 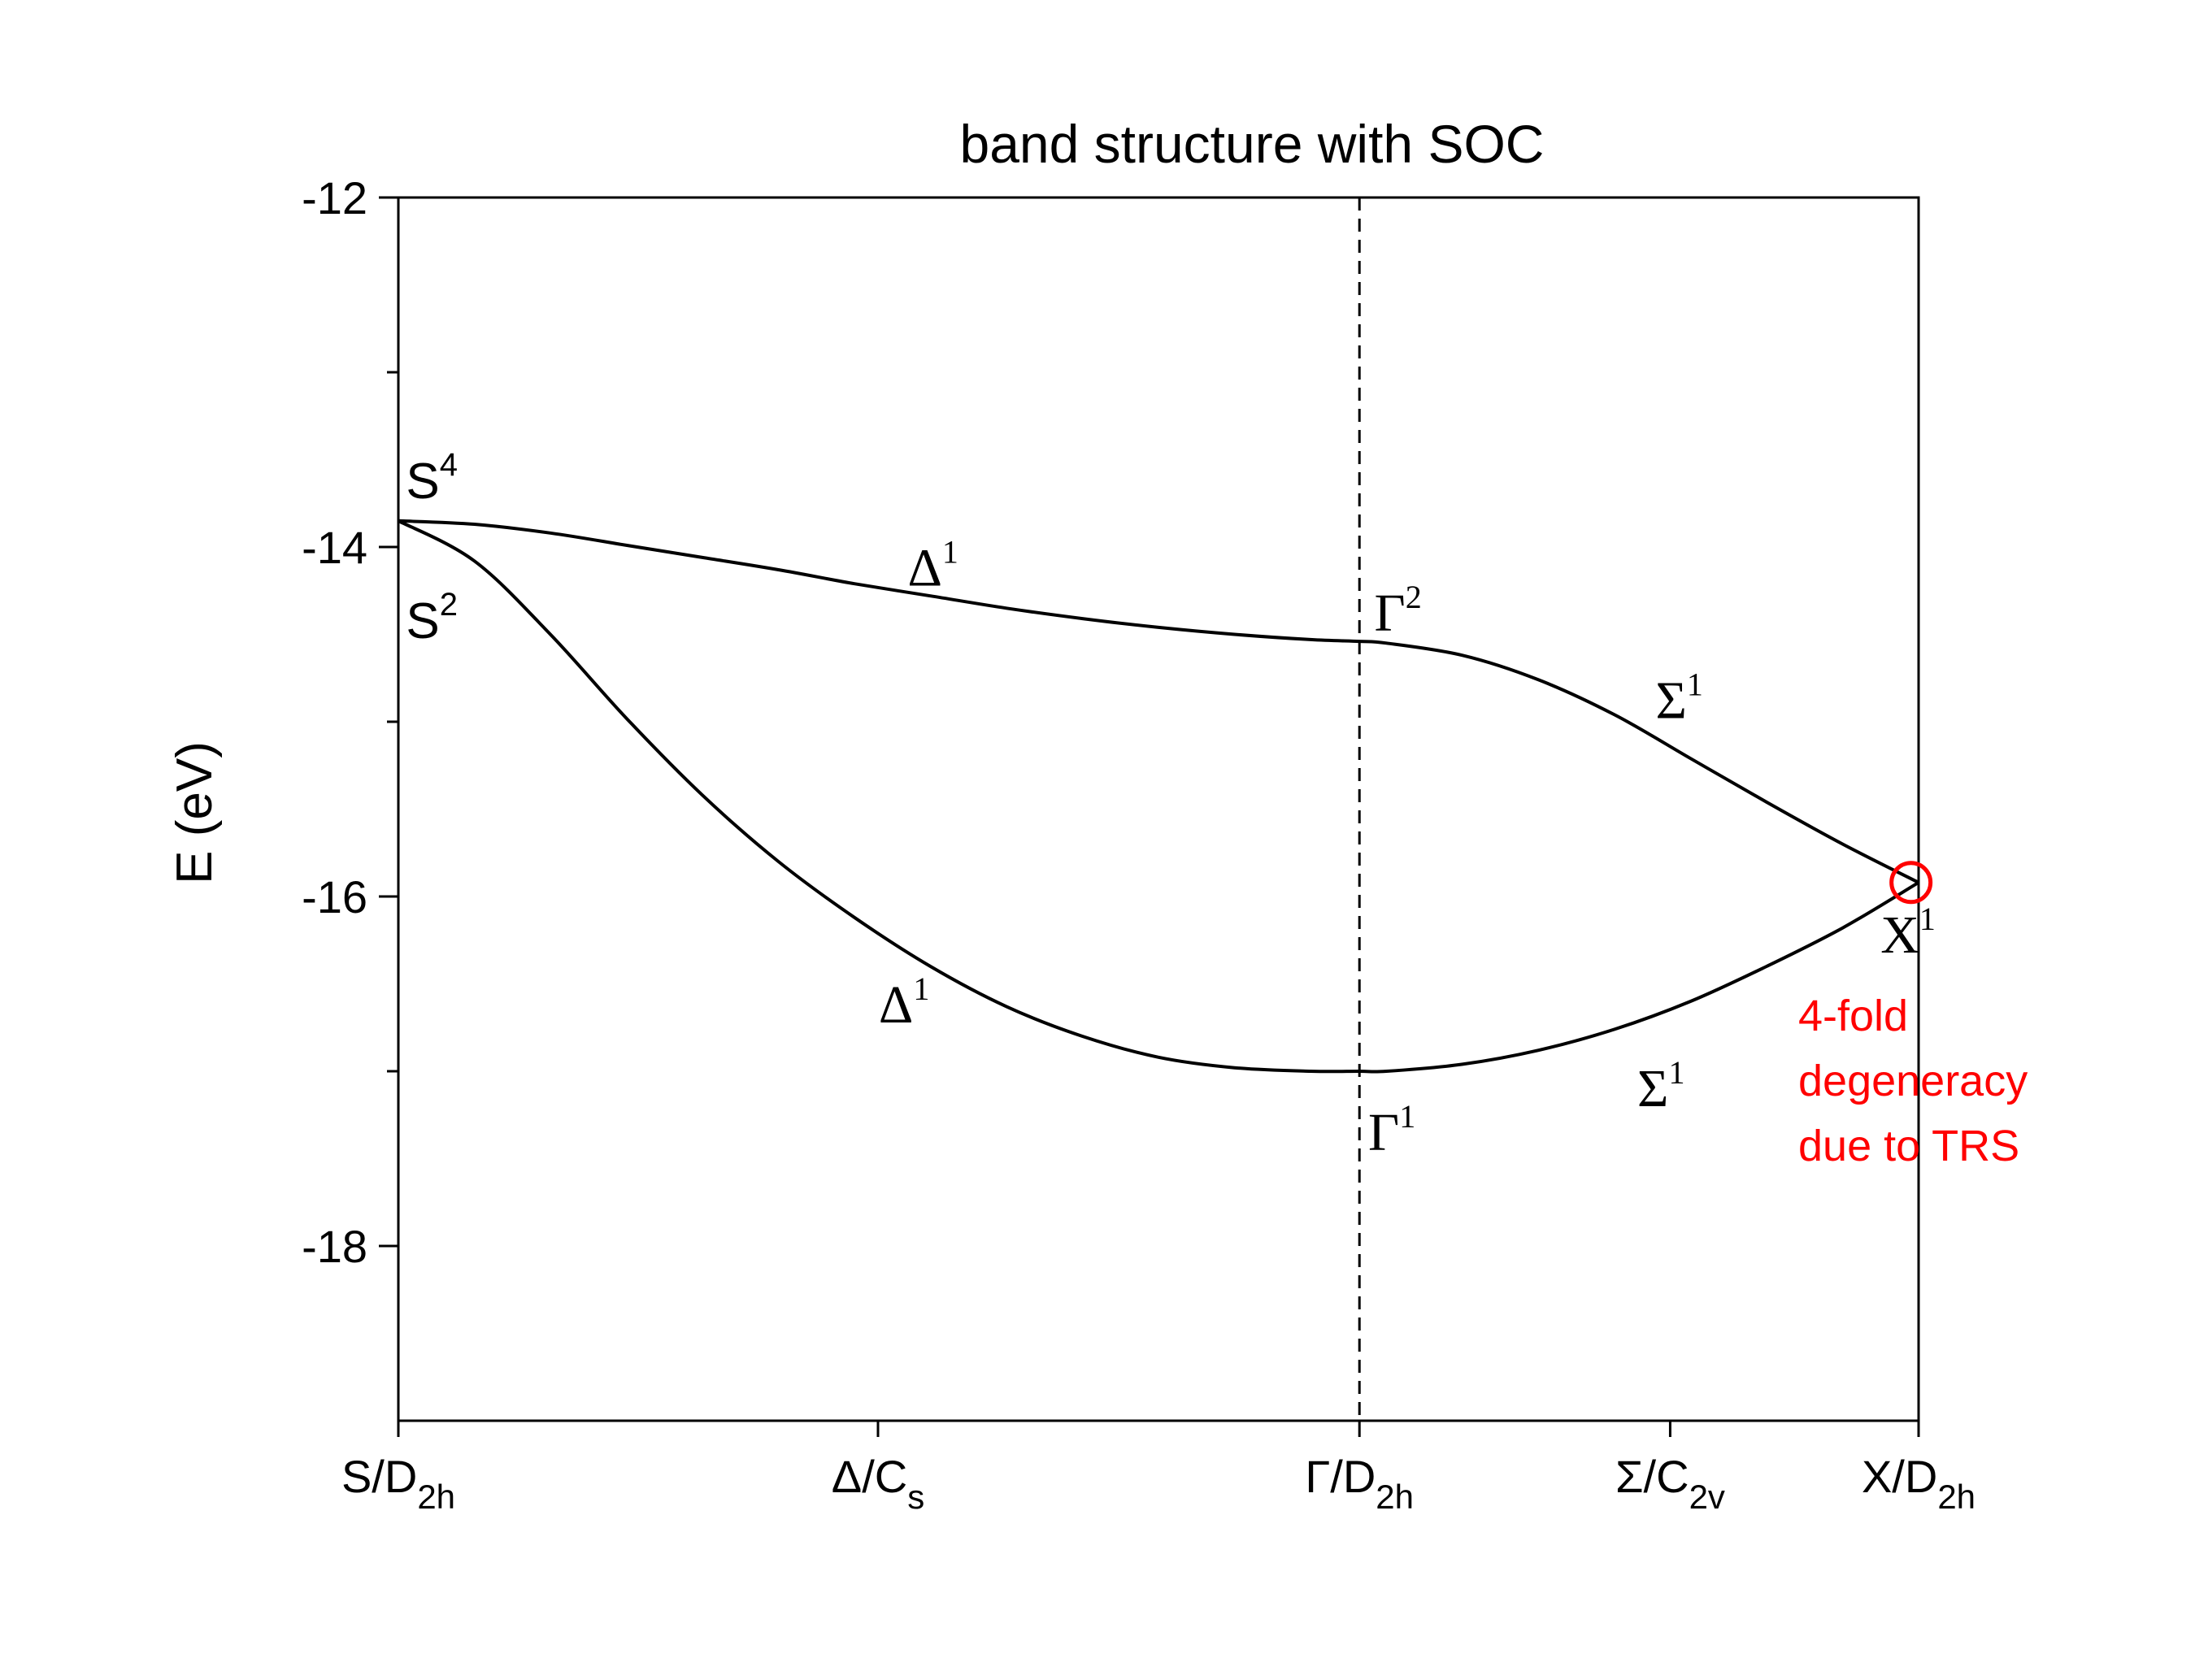 What do you see at coordinates (1670, 1483) in the screenshot?
I see `x-tick-label: Σ/C2v` at bounding box center [1670, 1483].